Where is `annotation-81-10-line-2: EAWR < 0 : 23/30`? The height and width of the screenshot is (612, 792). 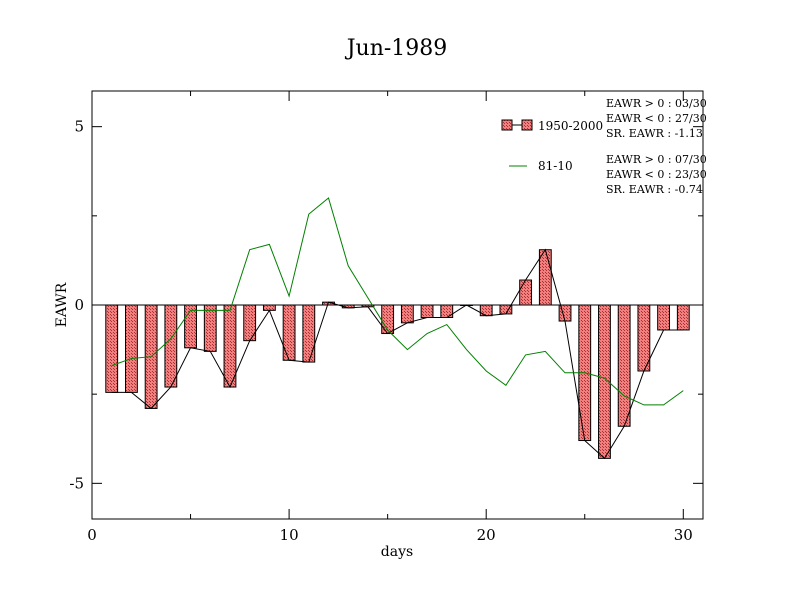 annotation-81-10-line-2: EAWR < 0 : 23/30 is located at coordinates (656, 174).